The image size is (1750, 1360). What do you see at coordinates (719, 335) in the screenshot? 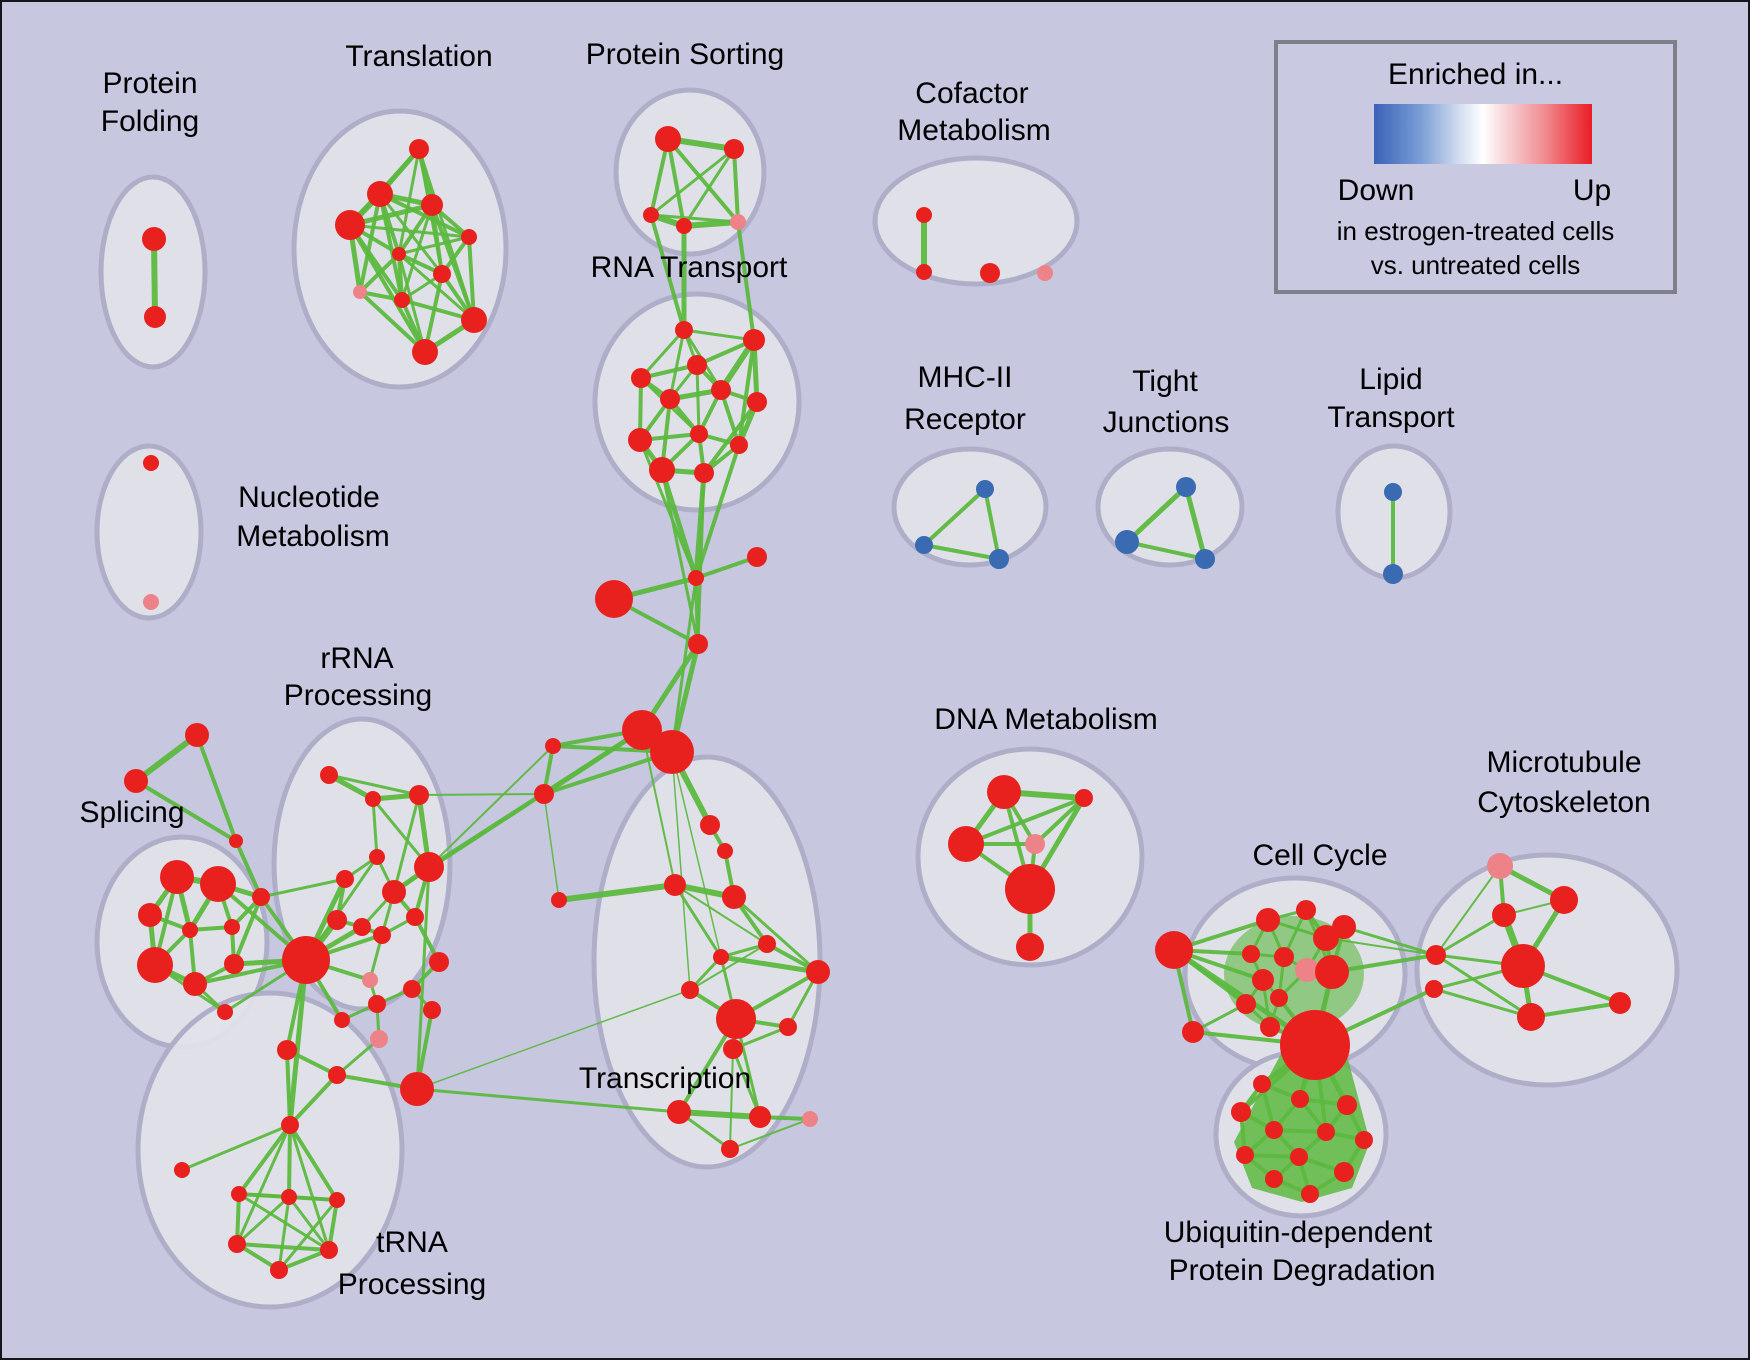
I see `edge-rt1-rt2` at bounding box center [719, 335].